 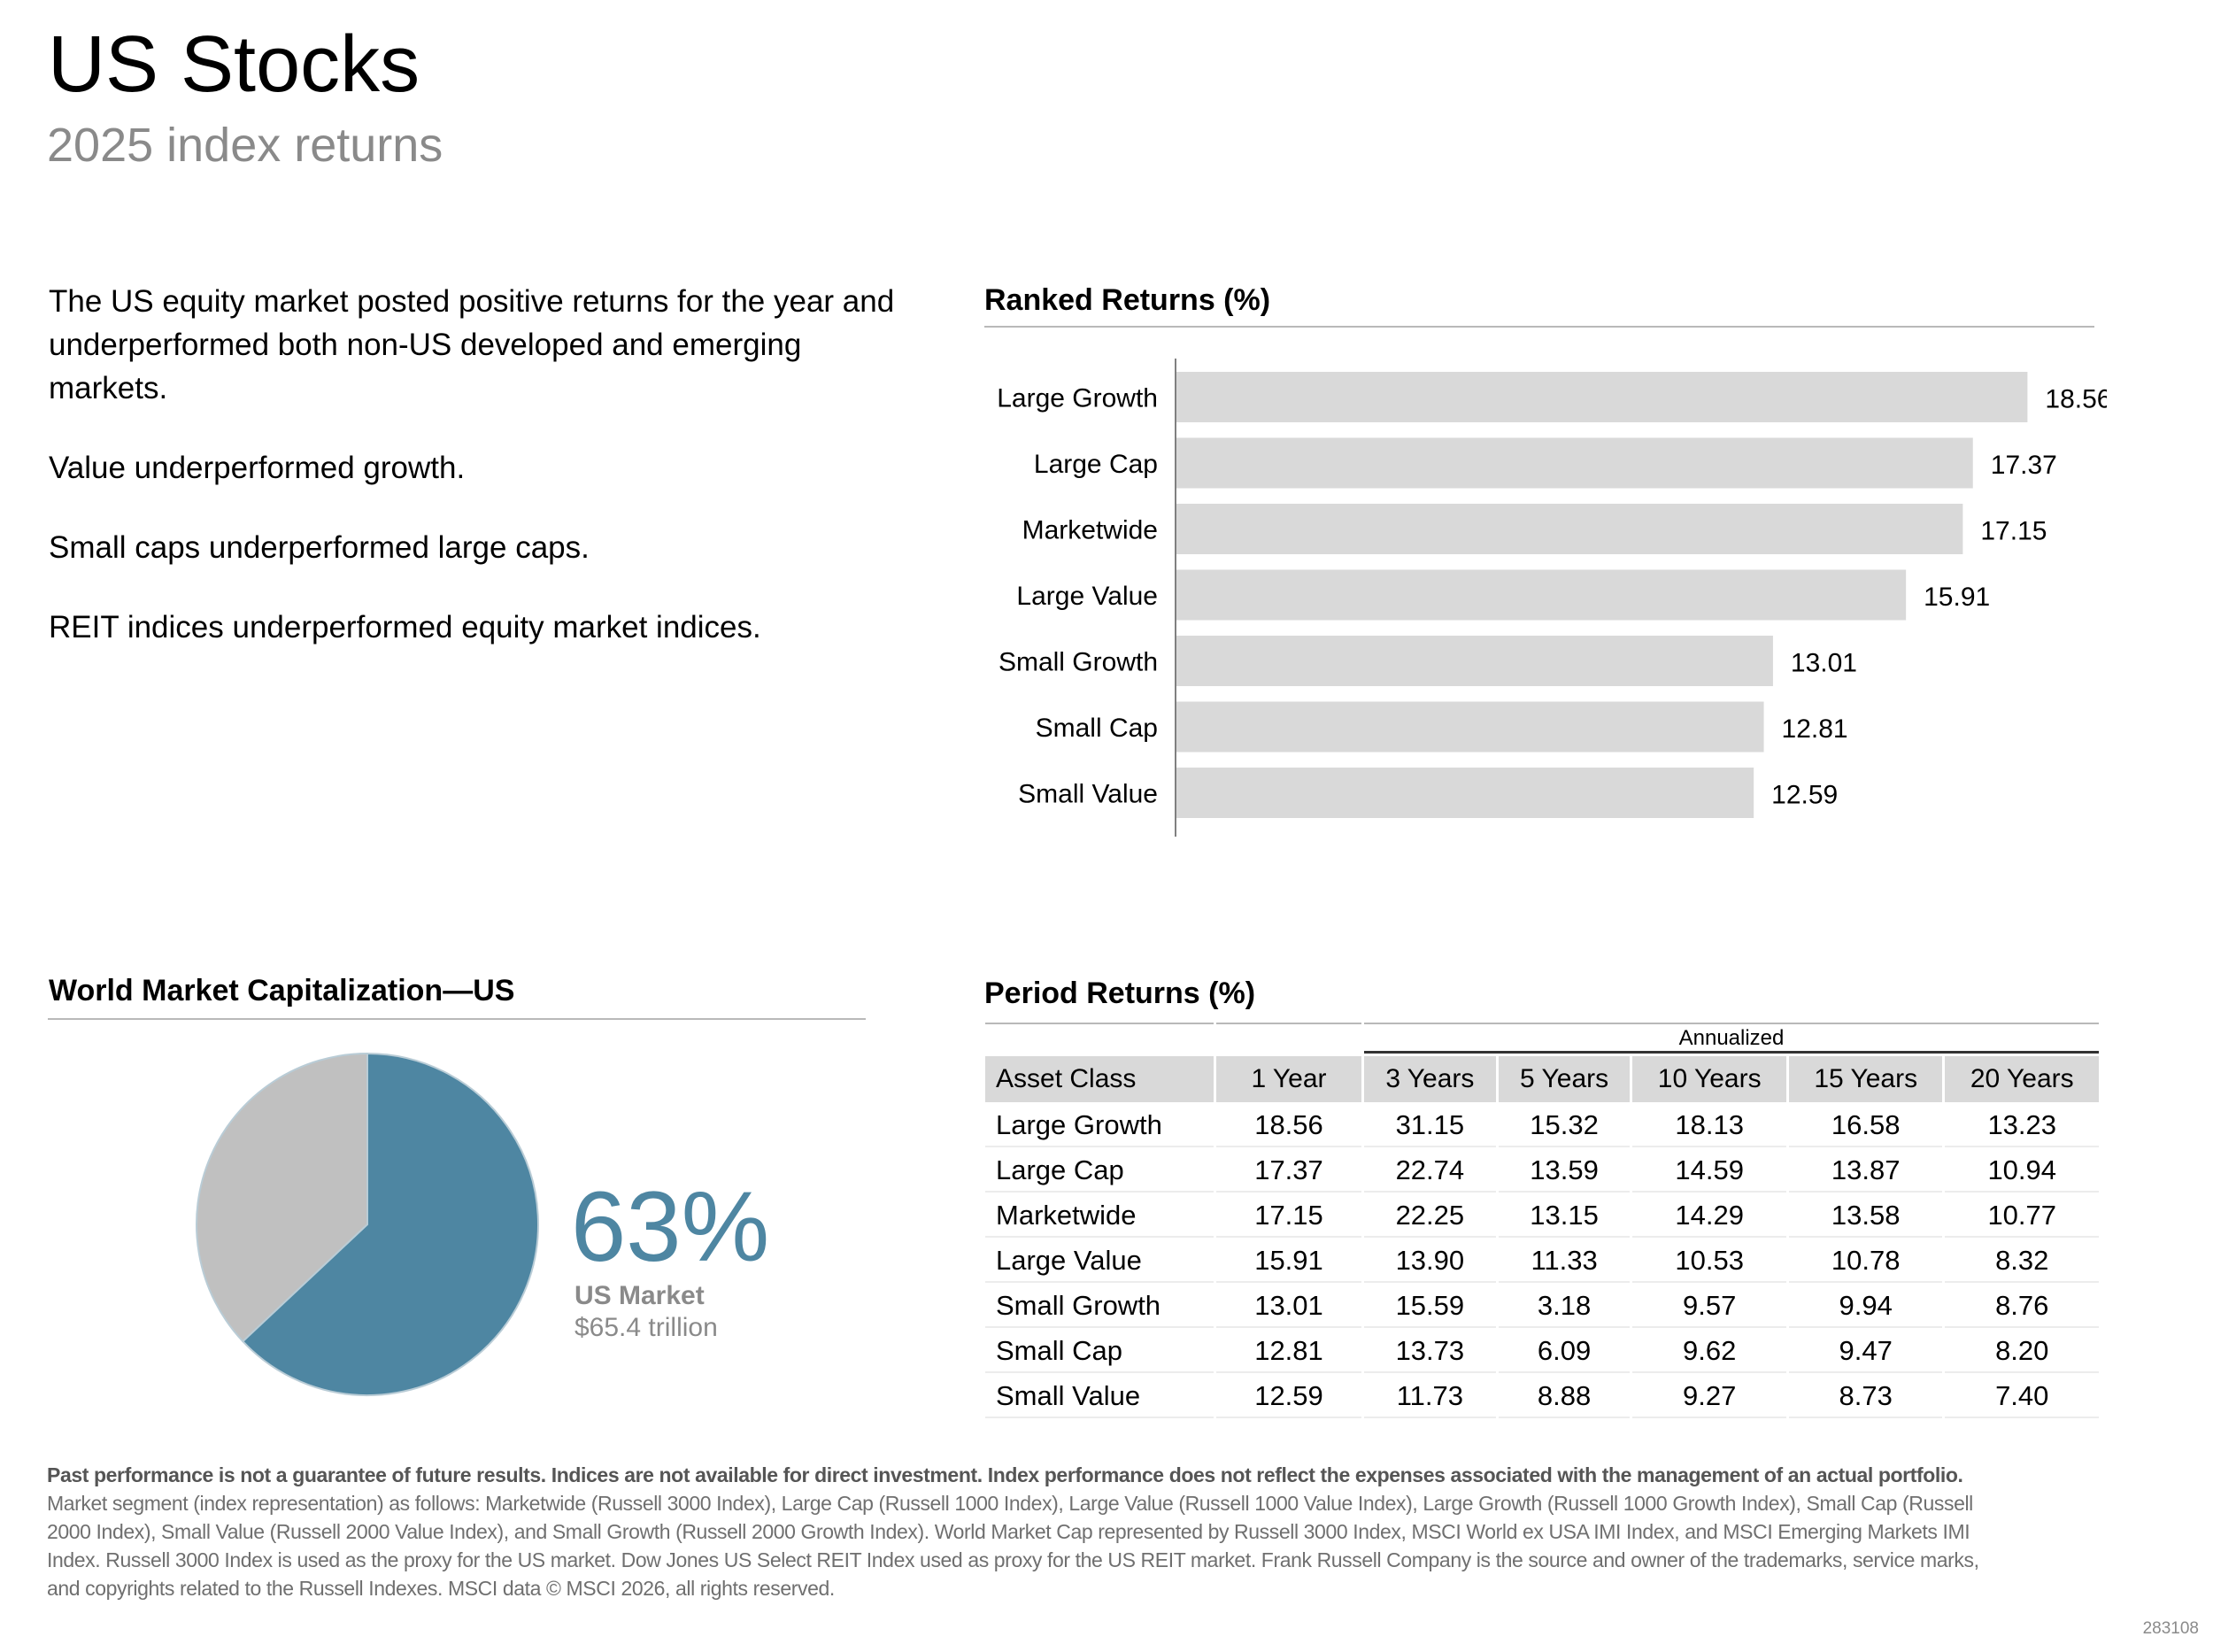 I want to click on return-cell: 31.15, so click(x=1430, y=1126).